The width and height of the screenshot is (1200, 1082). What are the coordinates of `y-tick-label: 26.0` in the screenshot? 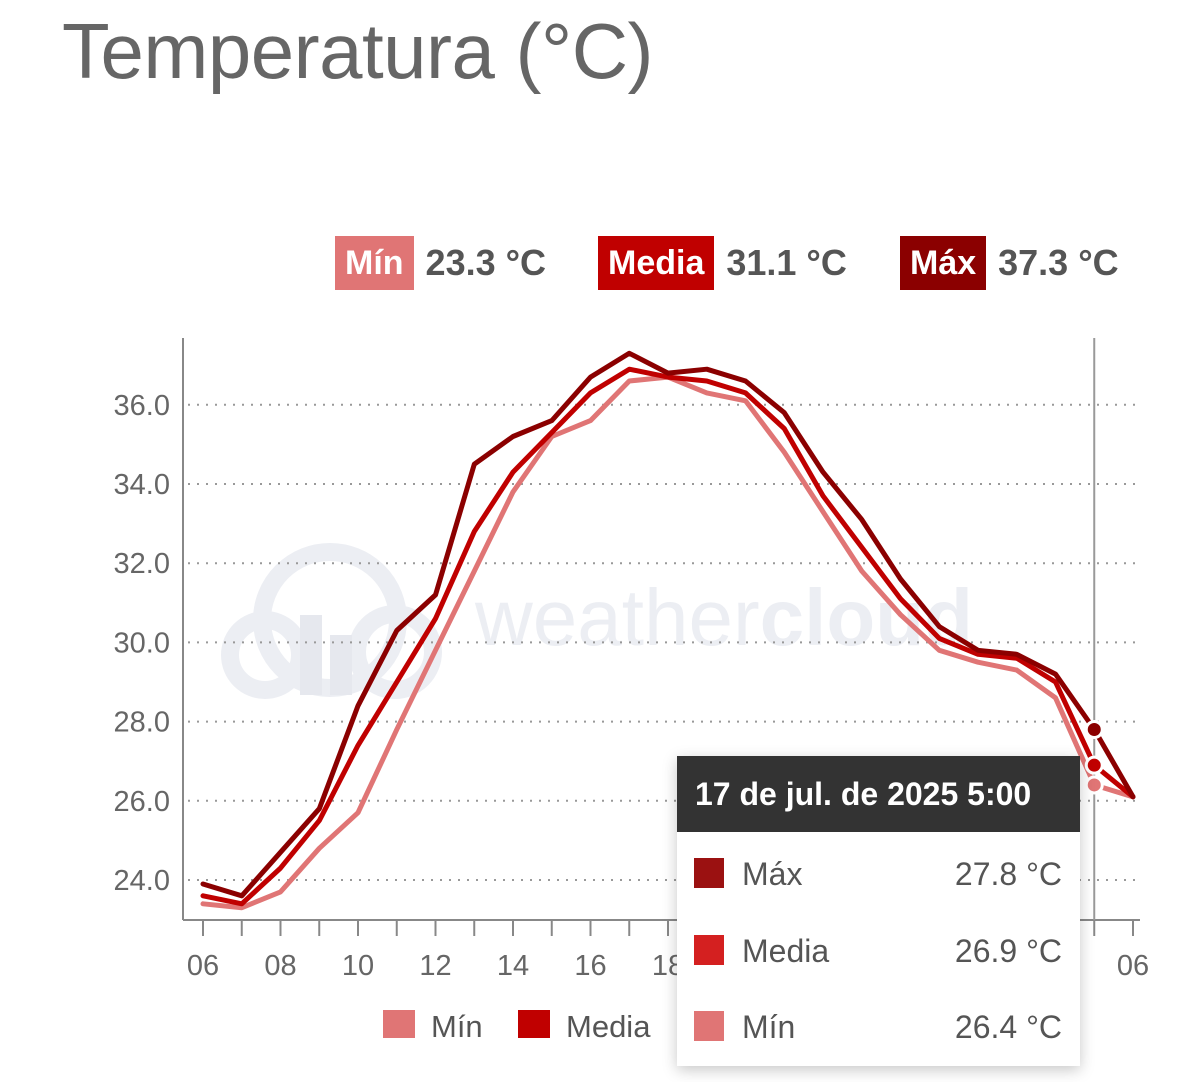 It's located at (142, 802).